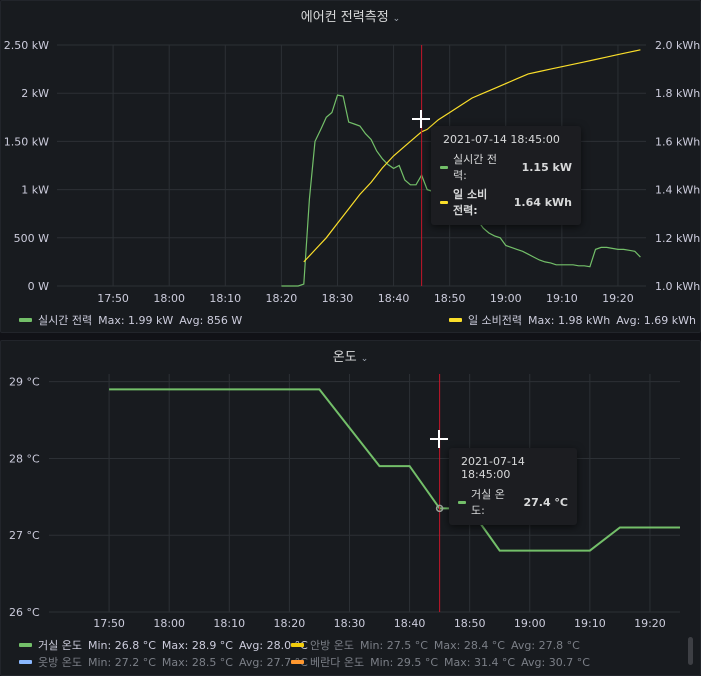 This screenshot has width=701, height=676. I want to click on legend-name: 일 소비전력, so click(495, 320).